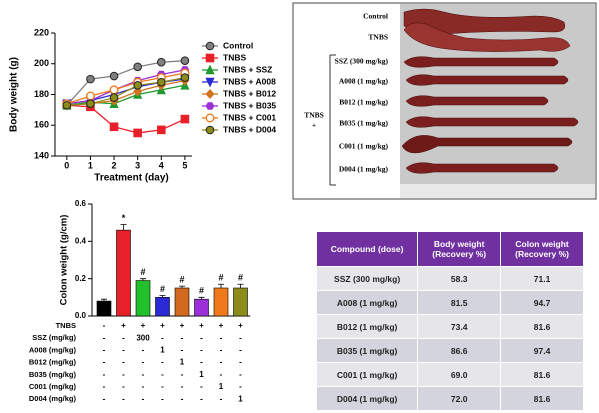  What do you see at coordinates (367, 398) in the screenshot?
I see `table-cell: D004 (1 mg/kg)` at bounding box center [367, 398].